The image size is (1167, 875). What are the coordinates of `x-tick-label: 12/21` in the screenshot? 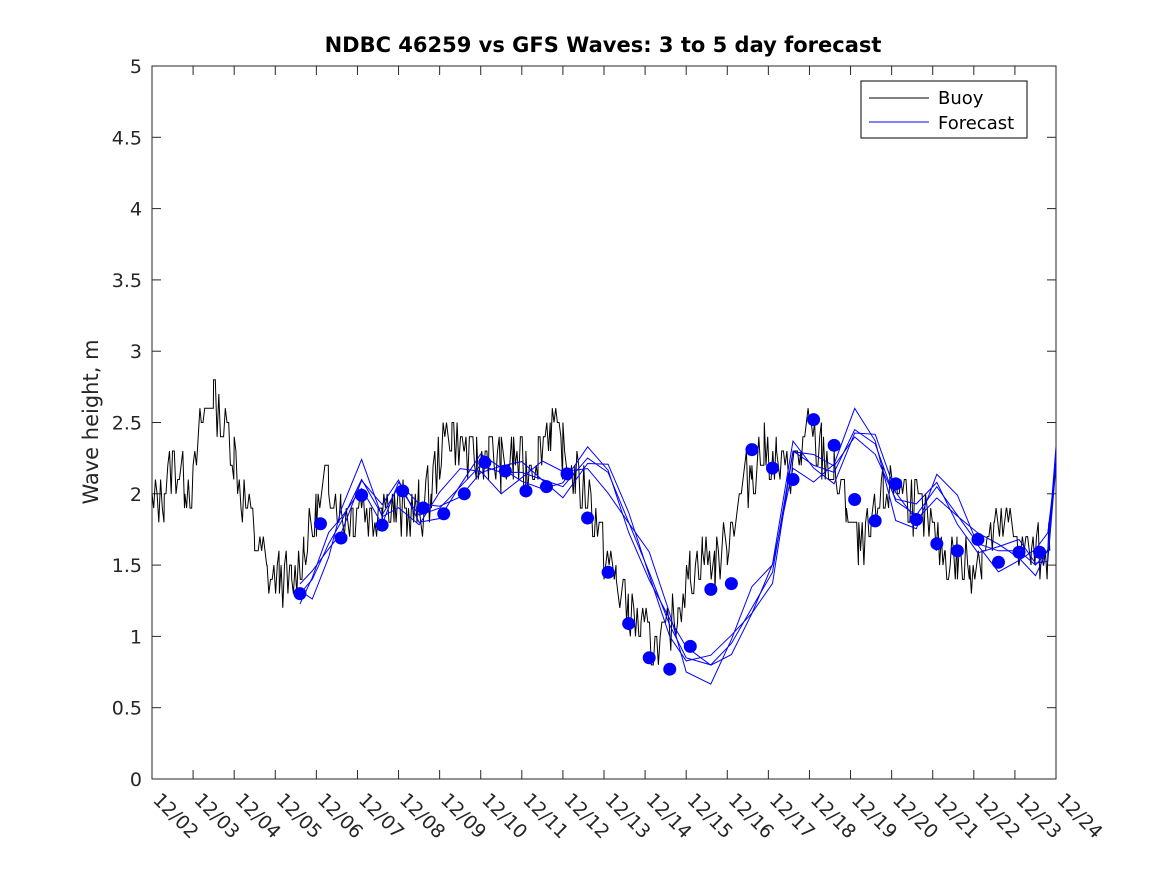 It's located at (956, 816).